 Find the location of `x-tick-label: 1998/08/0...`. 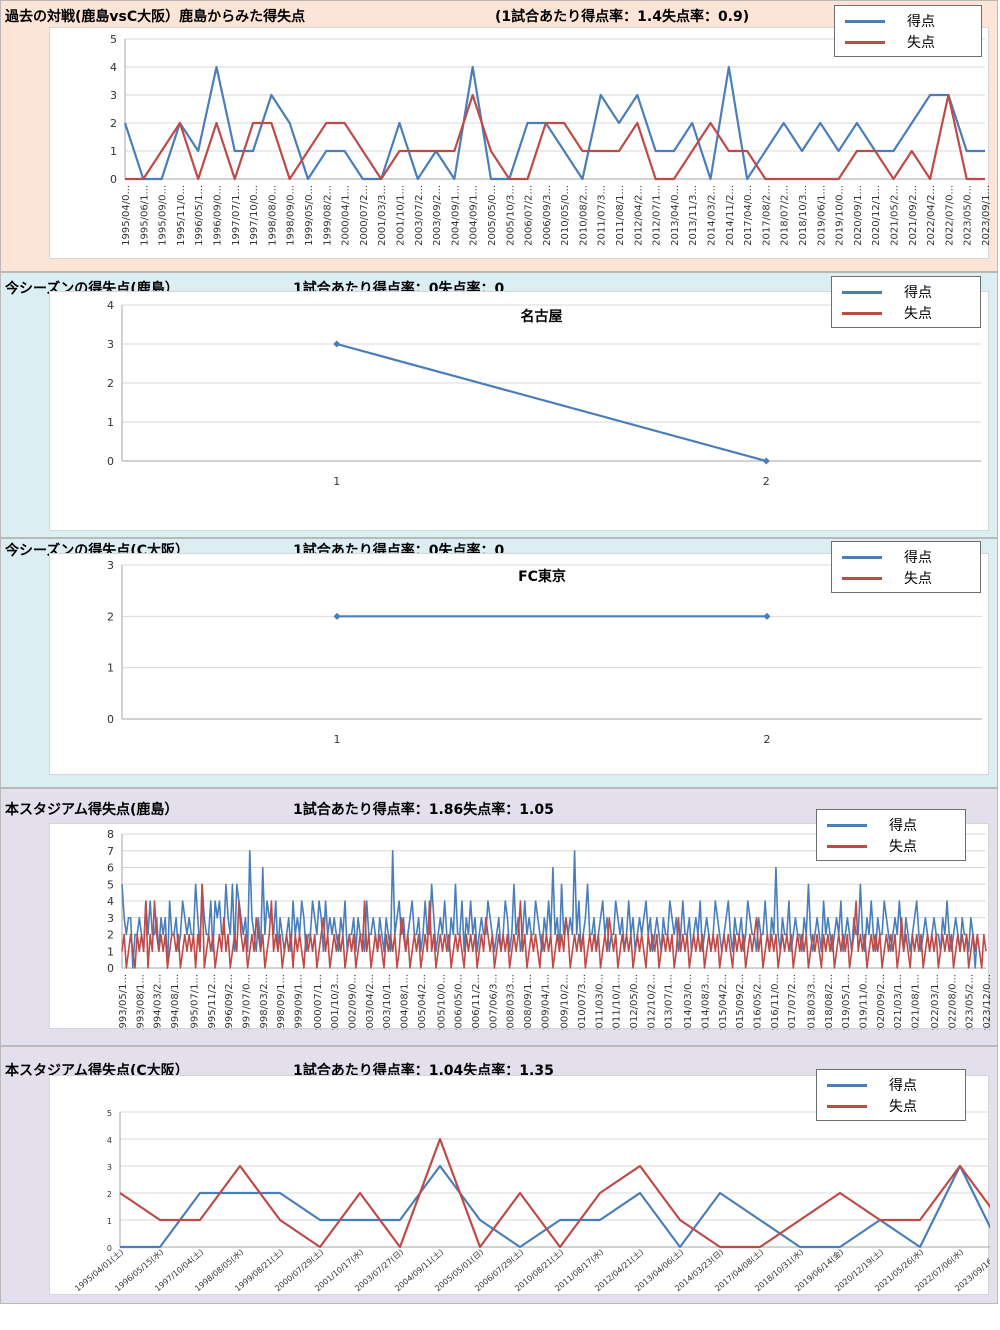

x-tick-label: 1998/08/0... is located at coordinates (272, 215).